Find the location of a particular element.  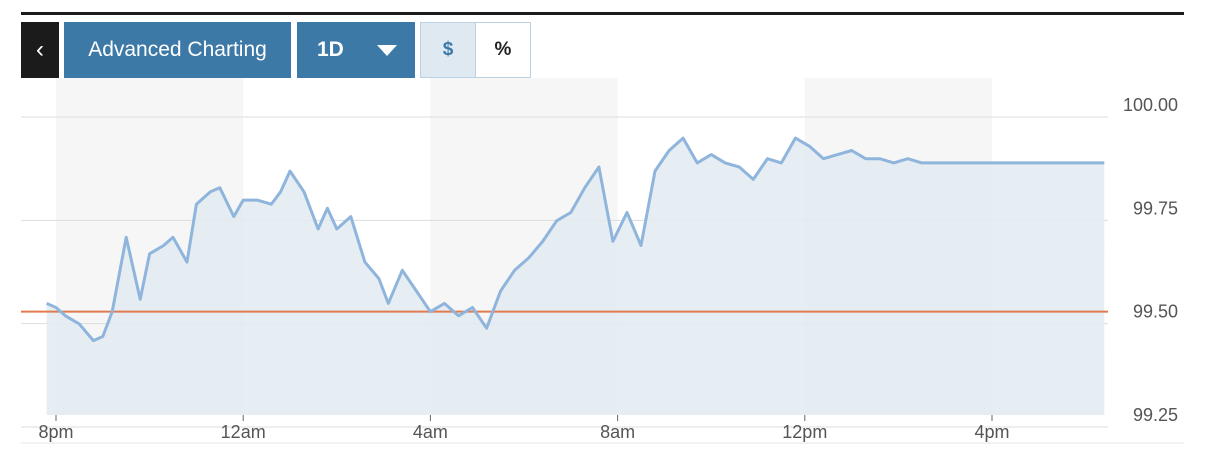

caret-down-icon is located at coordinates (387, 50).